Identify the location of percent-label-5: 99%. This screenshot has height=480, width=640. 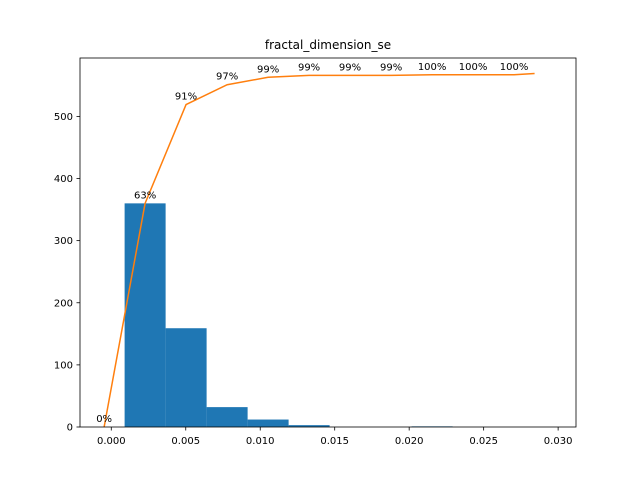
(309, 67).